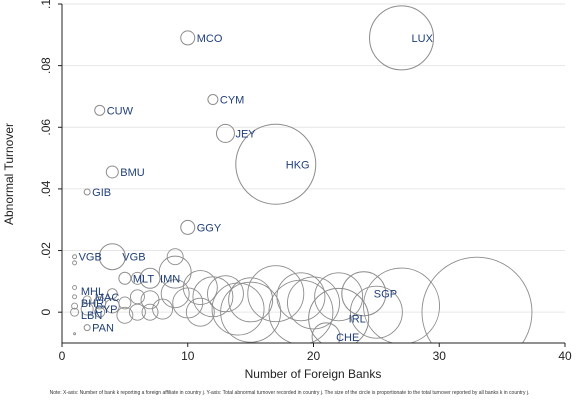  Describe the element at coordinates (46, 312) in the screenshot. I see `y-tick-label: 0` at that location.